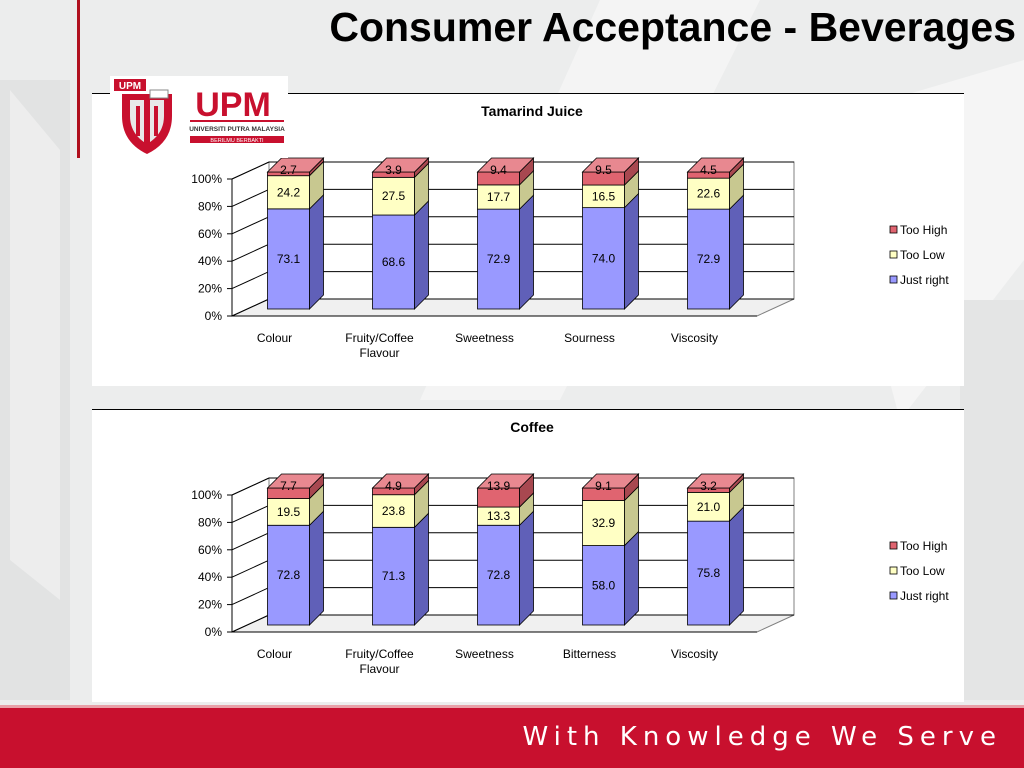 This screenshot has height=768, width=1024. What do you see at coordinates (499, 486) in the screenshot?
I see `data-label: 13.9` at bounding box center [499, 486].